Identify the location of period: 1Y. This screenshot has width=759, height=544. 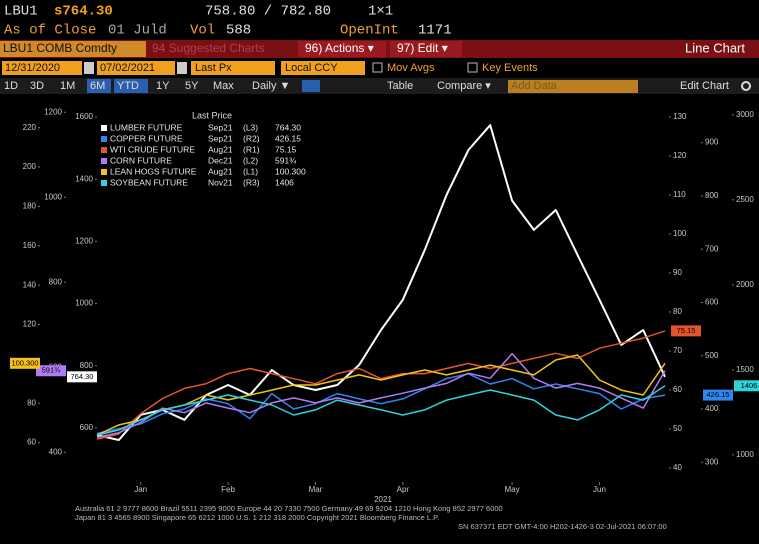
(163, 86).